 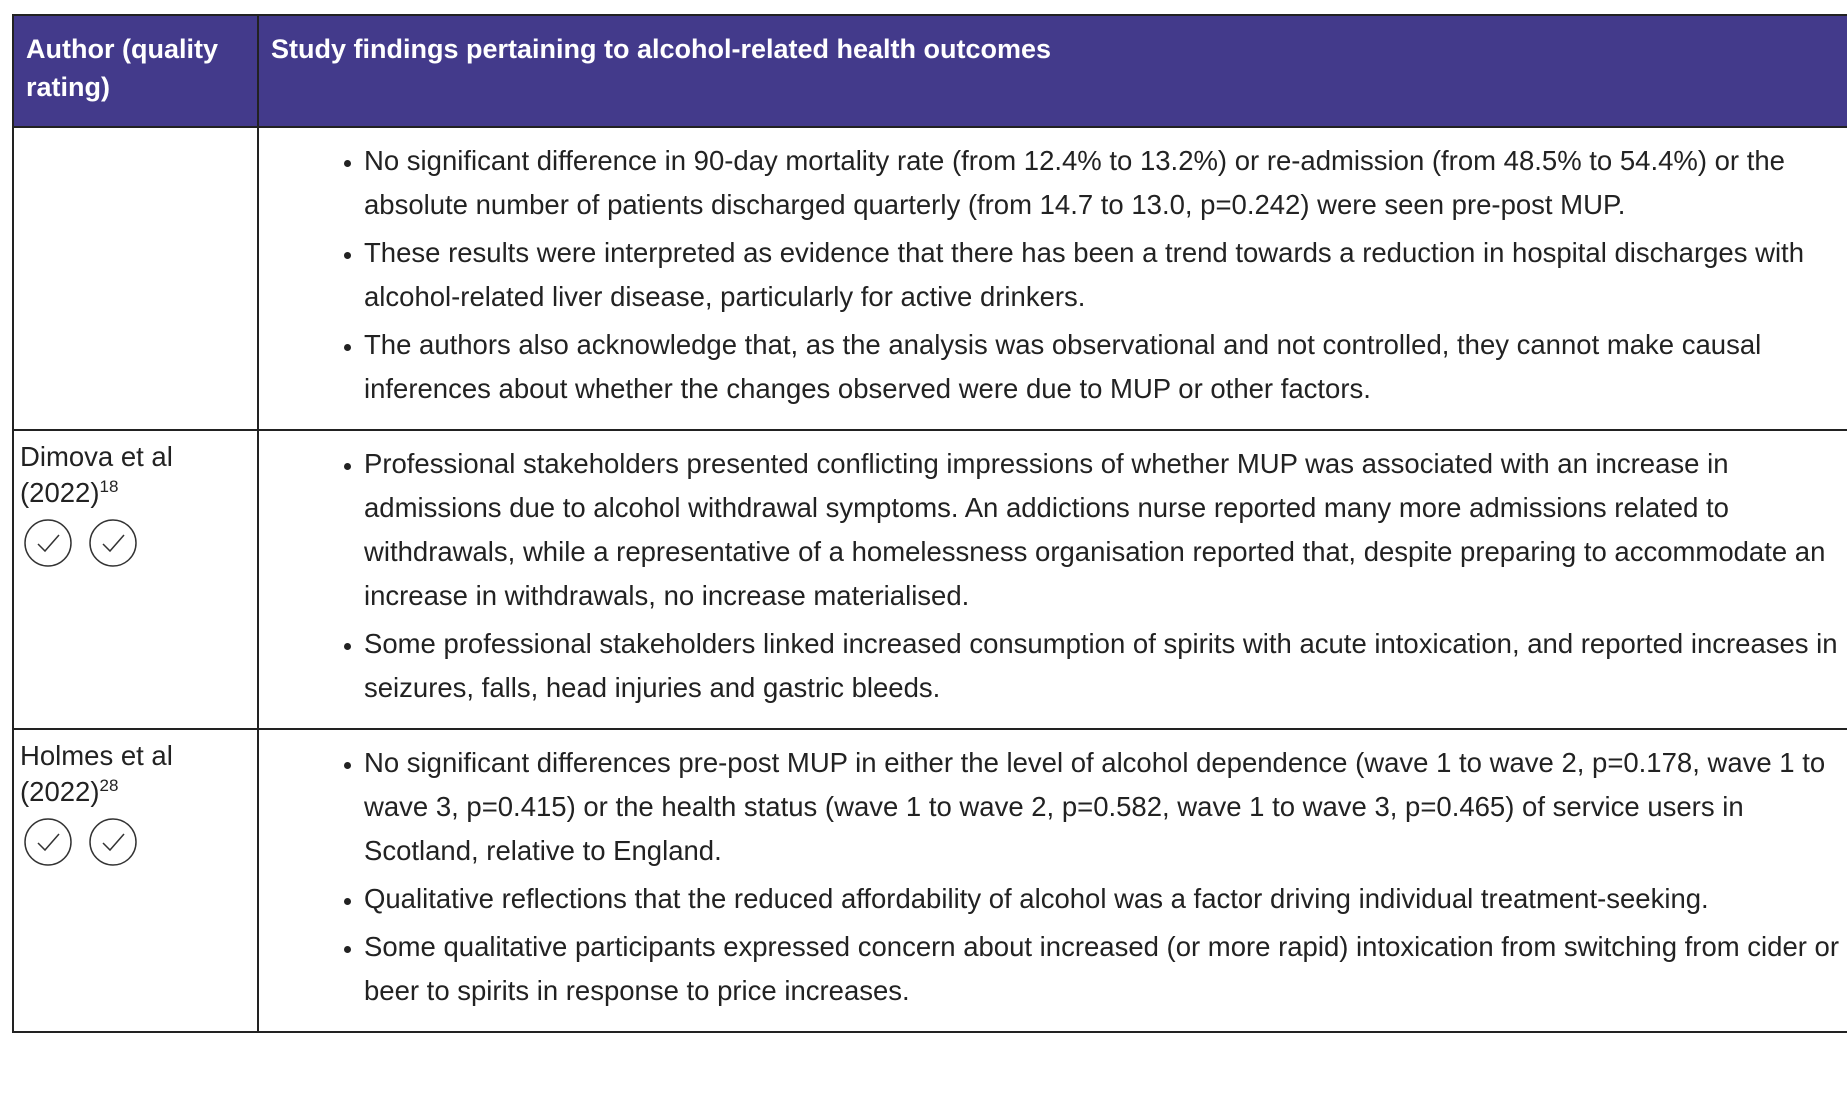 What do you see at coordinates (109, 785) in the screenshot?
I see `reference: 28` at bounding box center [109, 785].